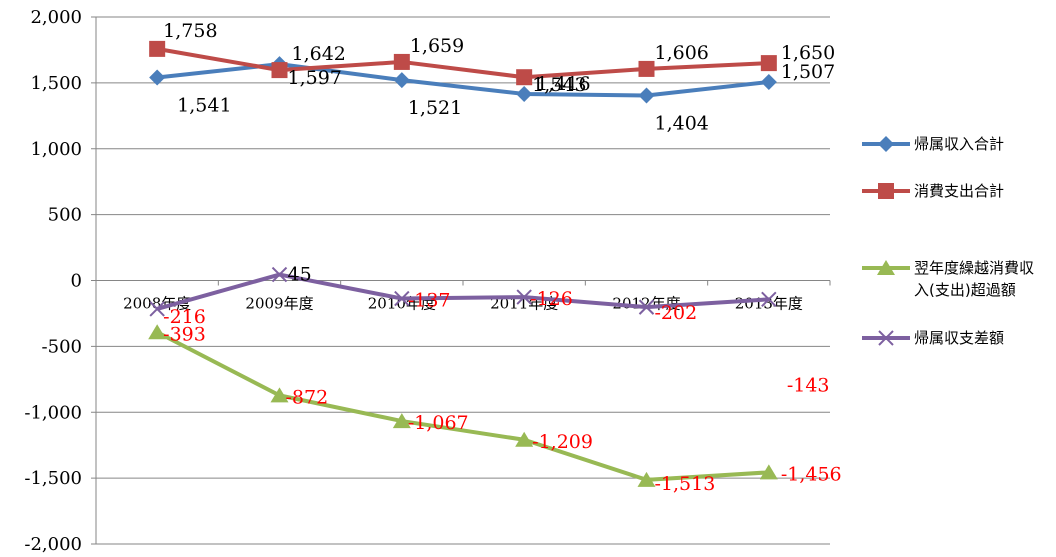  I want to click on data-label: 1,606, so click(682, 53).